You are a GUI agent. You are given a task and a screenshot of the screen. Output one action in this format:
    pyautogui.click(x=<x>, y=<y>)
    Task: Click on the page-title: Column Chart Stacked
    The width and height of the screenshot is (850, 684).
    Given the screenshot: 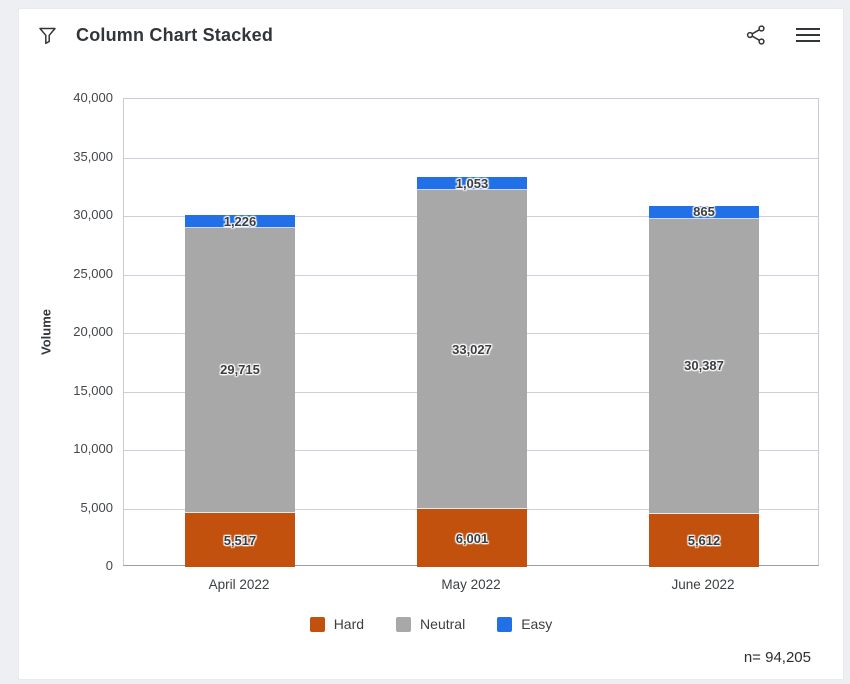 What is the action you would take?
    pyautogui.click(x=175, y=34)
    